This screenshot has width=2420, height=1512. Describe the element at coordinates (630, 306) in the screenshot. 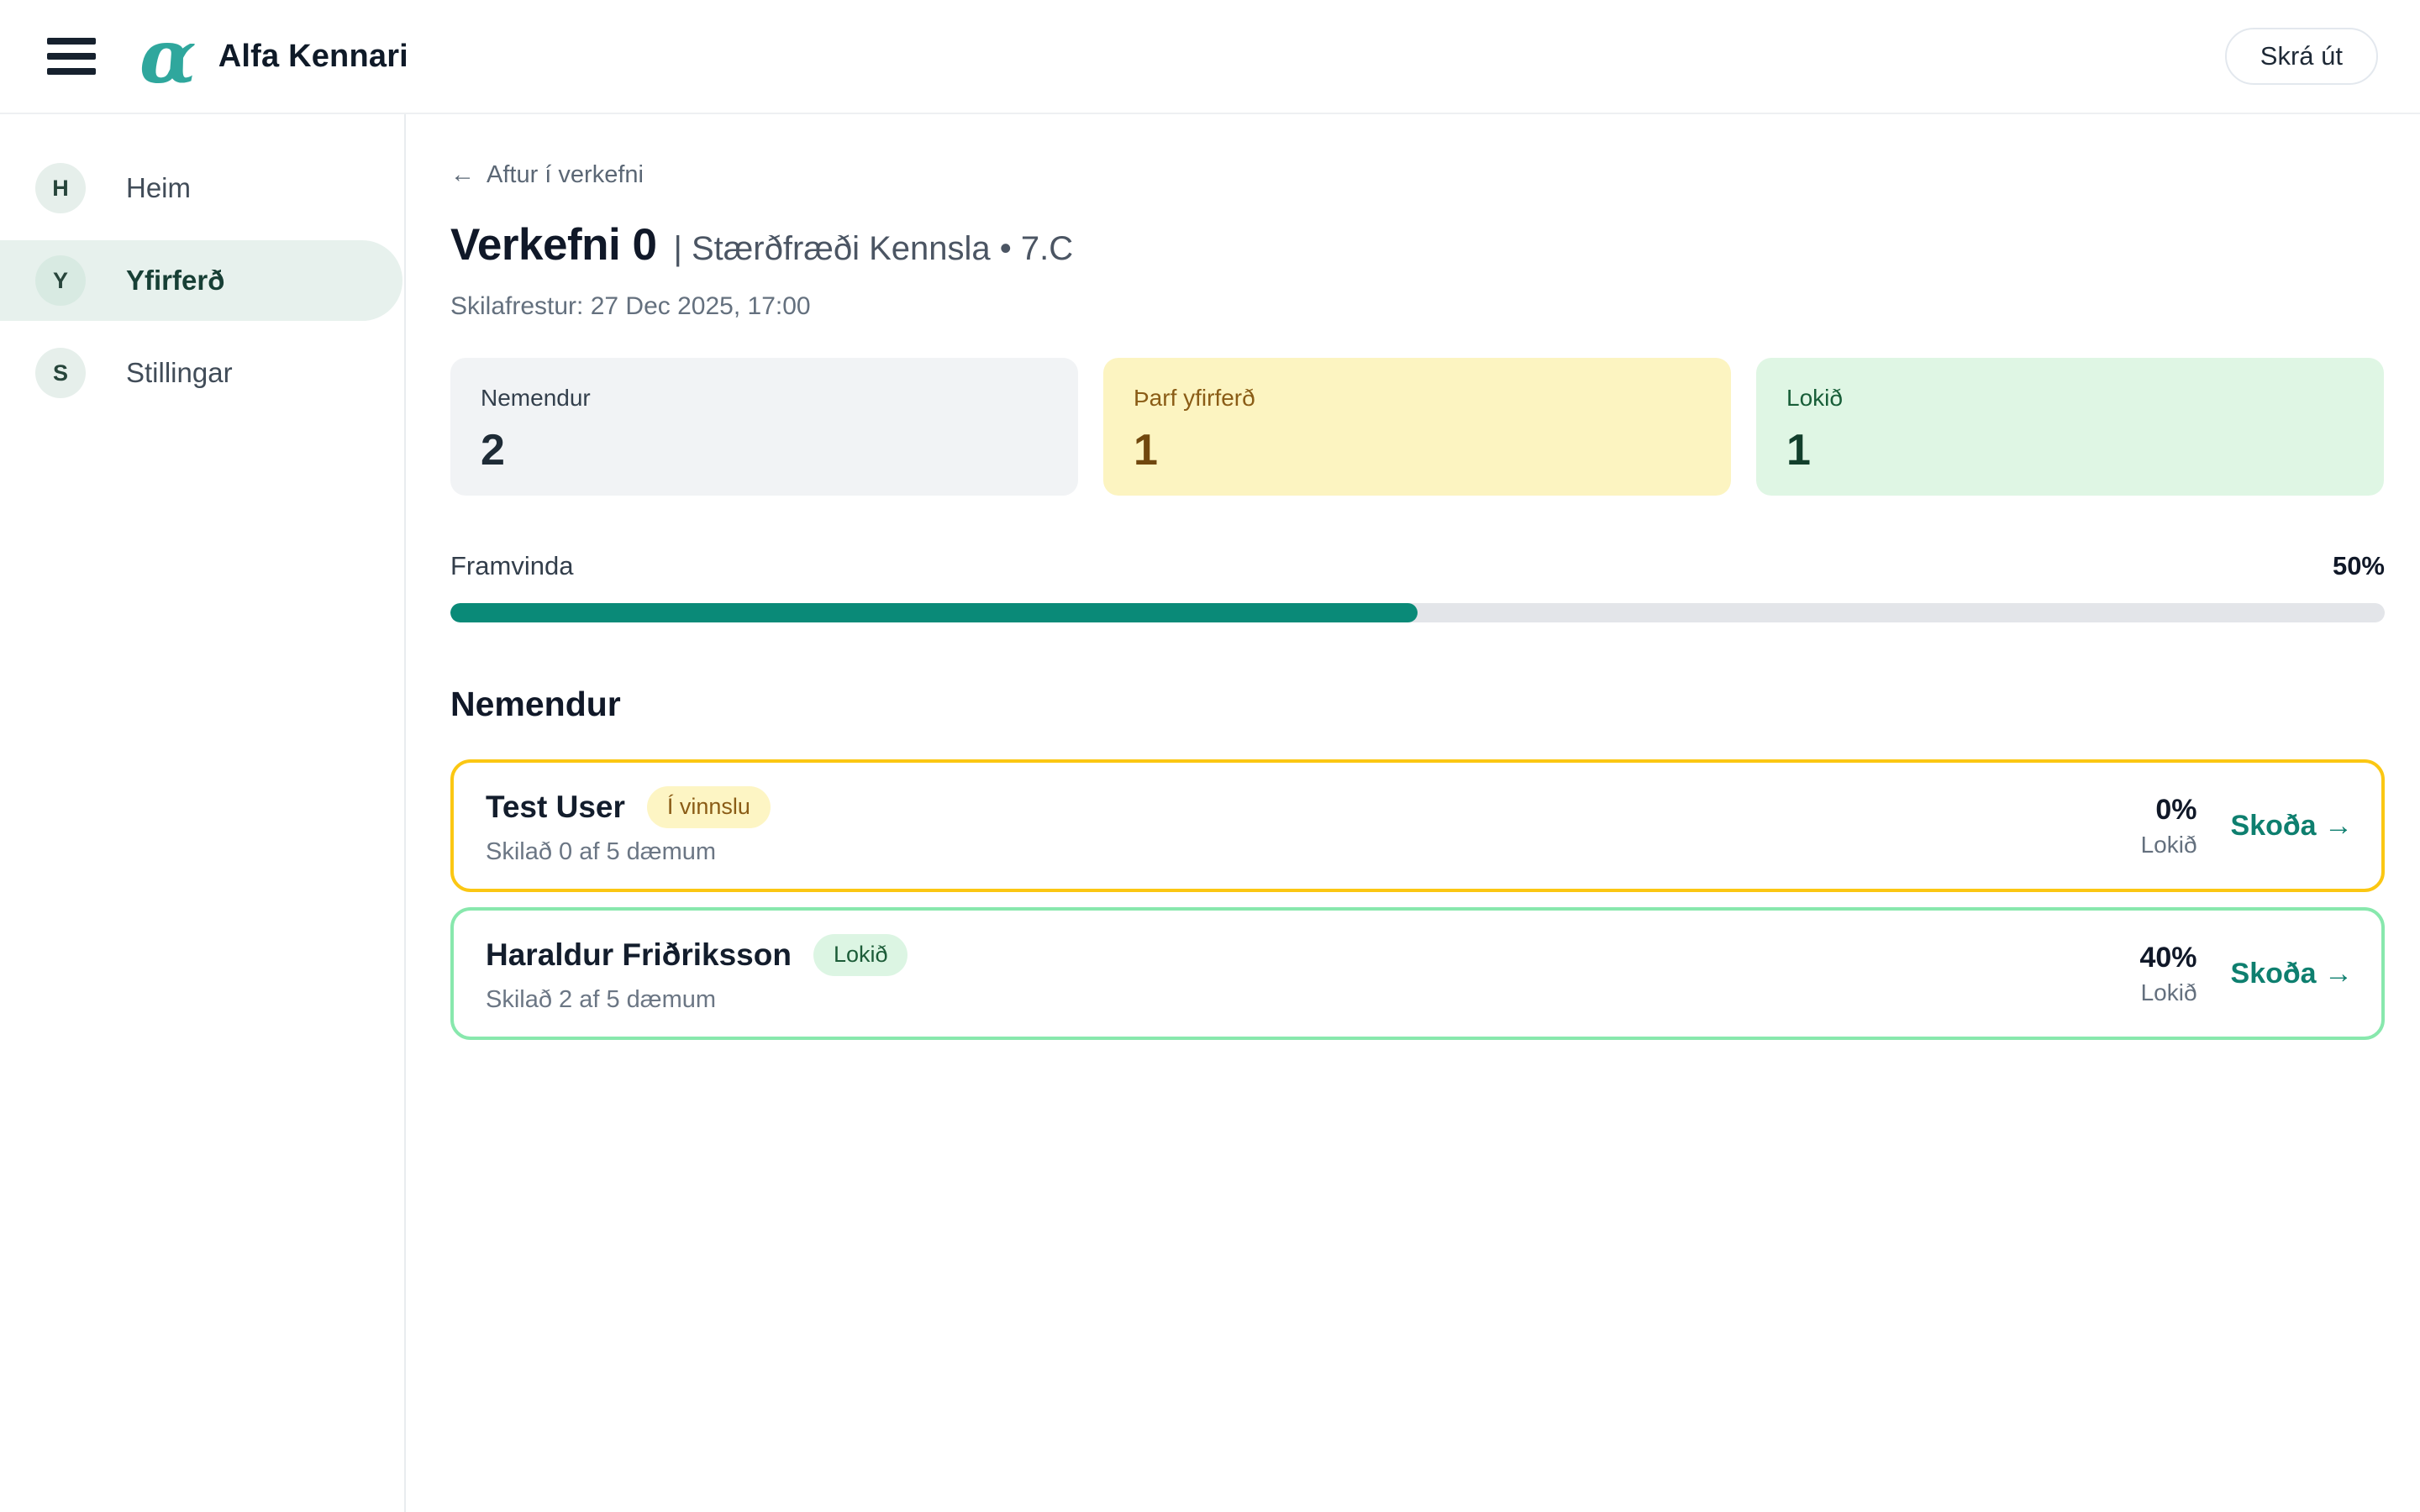

I see `deadline-text: Skilafrestur: 27 Dec 2025, 17:00` at that location.